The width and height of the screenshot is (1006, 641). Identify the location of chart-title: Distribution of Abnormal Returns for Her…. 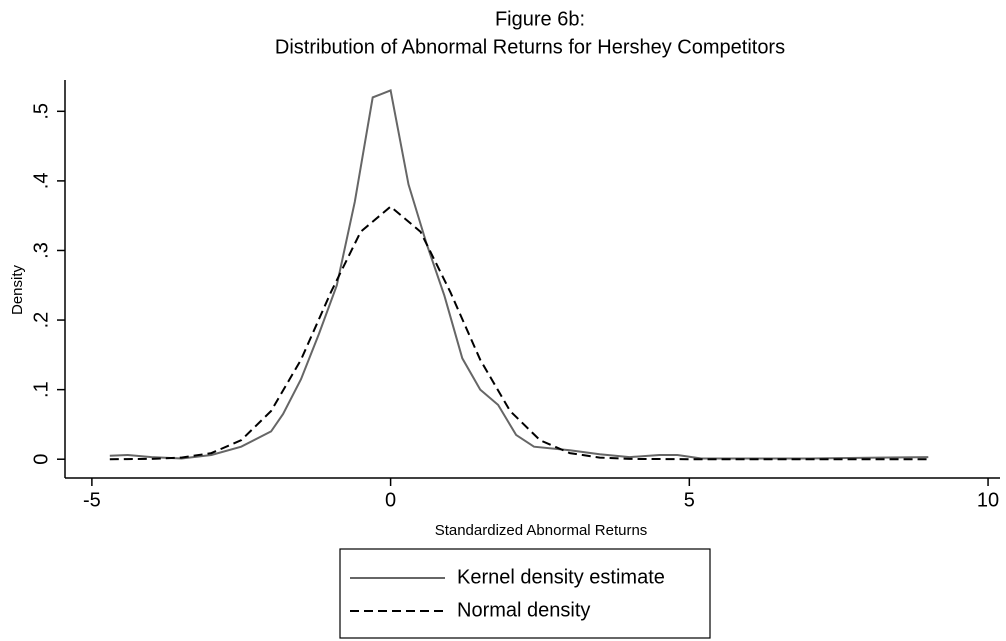
(530, 47).